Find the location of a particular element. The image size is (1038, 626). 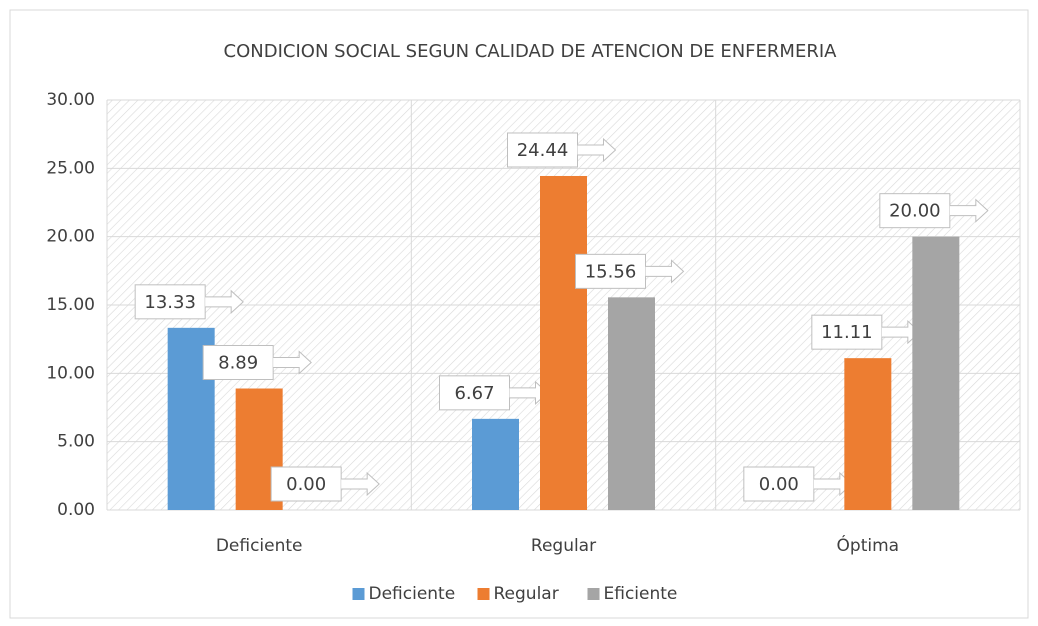

x-tick-label: Óptima is located at coordinates (868, 545).